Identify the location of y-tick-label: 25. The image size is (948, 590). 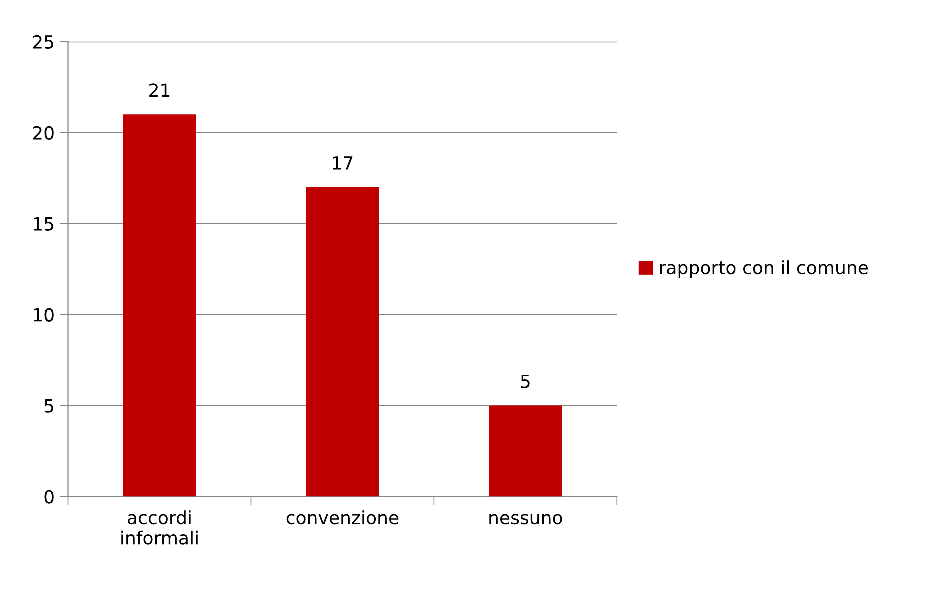
(43, 42).